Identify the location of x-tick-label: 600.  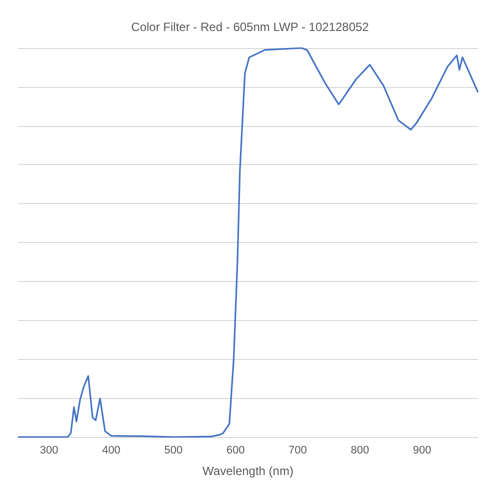
(235, 450).